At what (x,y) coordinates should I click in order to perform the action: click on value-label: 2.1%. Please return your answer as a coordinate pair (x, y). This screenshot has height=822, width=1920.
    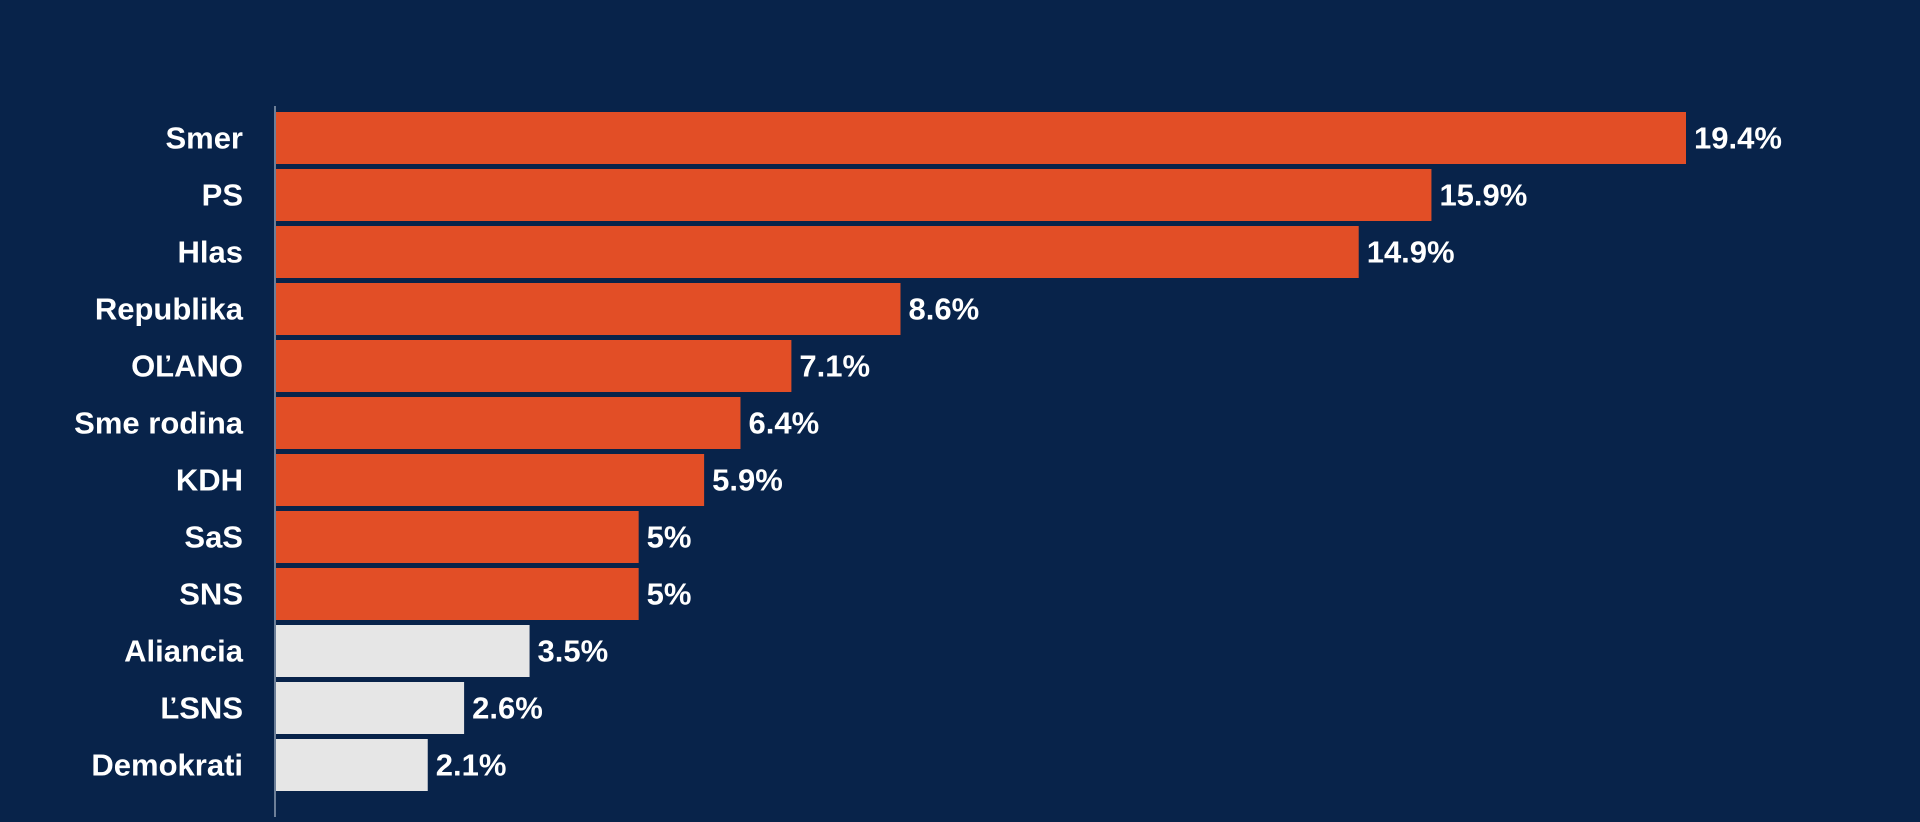
    Looking at the image, I should click on (471, 765).